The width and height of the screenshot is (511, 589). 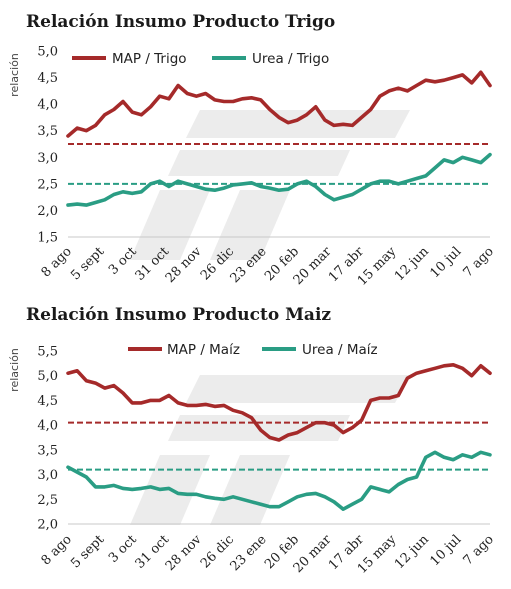 I want to click on chart-title: Relación Insumo Producto Maiz, so click(x=179, y=315).